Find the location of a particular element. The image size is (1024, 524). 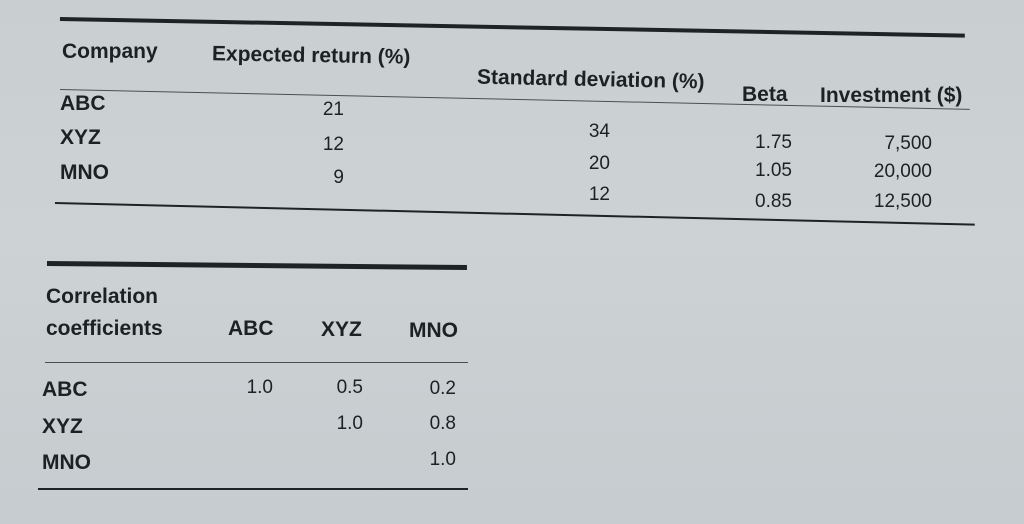

beta-mno: 0.85 is located at coordinates (773, 201).